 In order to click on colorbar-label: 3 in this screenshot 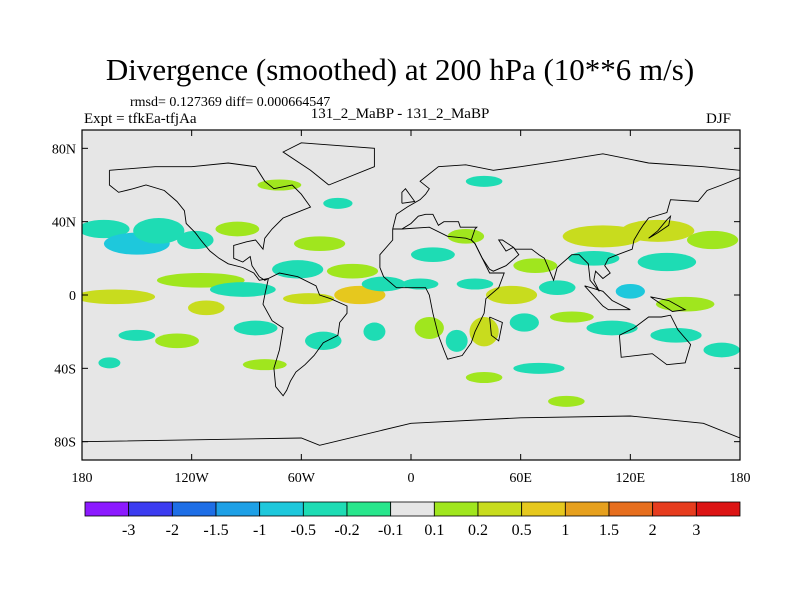, I will do `click(696, 530)`.